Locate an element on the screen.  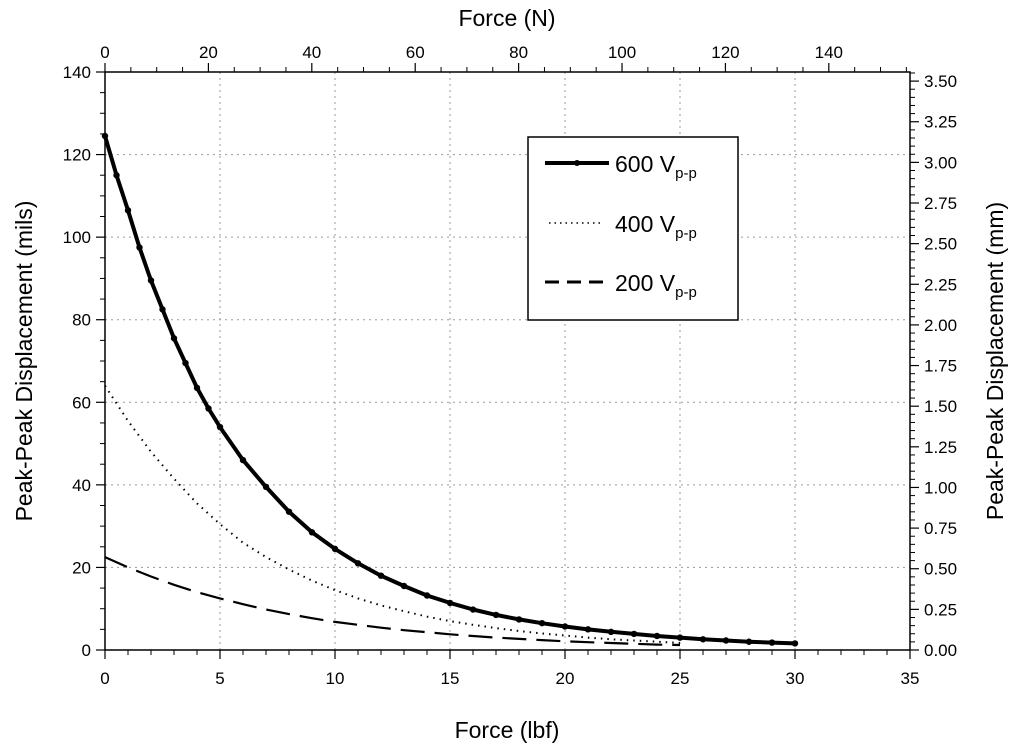
x-tick-label: 5 is located at coordinates (219, 678).